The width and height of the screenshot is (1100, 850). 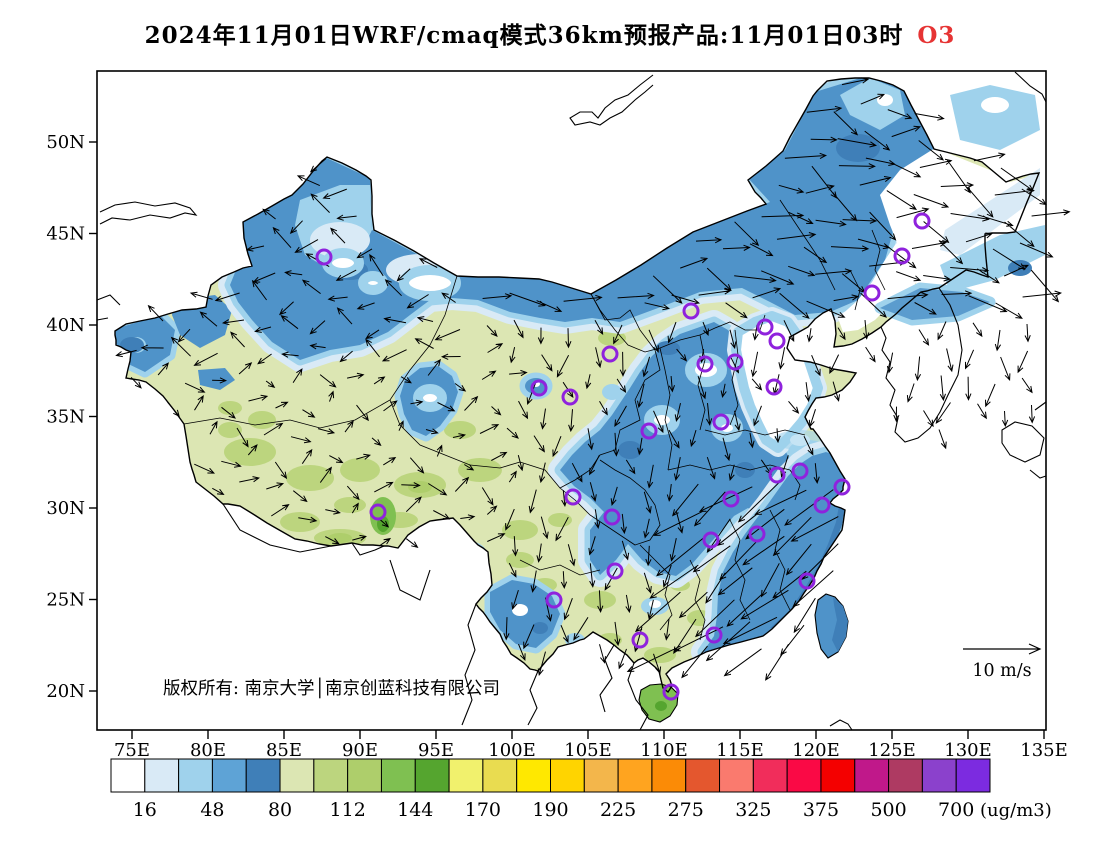 What do you see at coordinates (550, 810) in the screenshot?
I see `colorbar-value-label: 190` at bounding box center [550, 810].